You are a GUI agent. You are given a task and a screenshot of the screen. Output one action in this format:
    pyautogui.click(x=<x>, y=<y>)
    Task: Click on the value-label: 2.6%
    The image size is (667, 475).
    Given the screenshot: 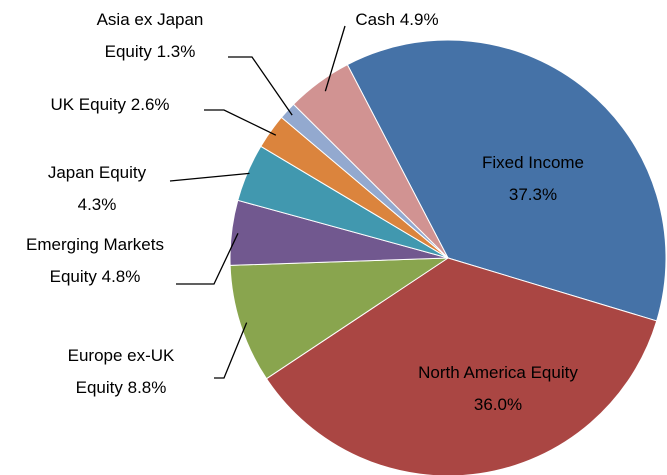 What is the action you would take?
    pyautogui.click(x=150, y=104)
    